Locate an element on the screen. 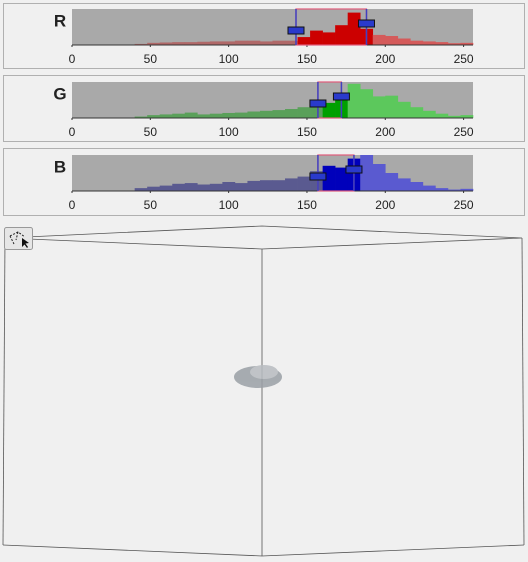 The width and height of the screenshot is (528, 562). histogram-background is located at coordinates (272, 27).